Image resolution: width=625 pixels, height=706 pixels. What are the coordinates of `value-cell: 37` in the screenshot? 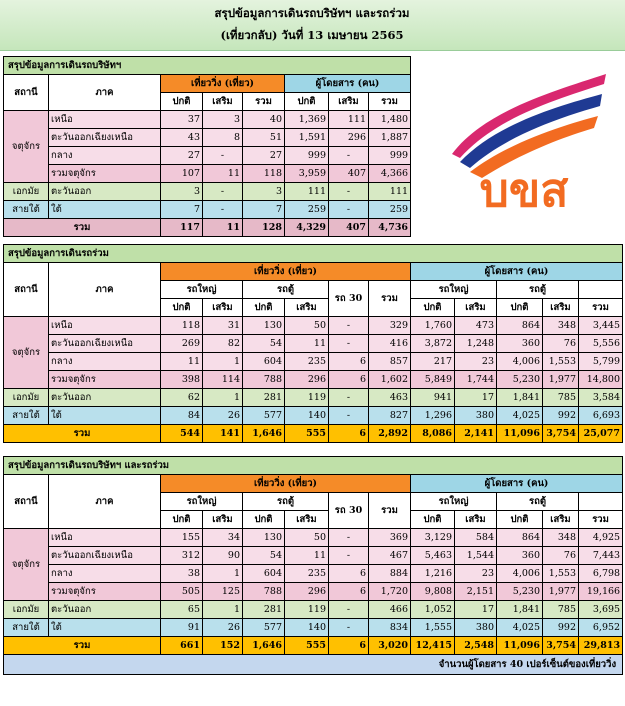 It's located at (181, 119).